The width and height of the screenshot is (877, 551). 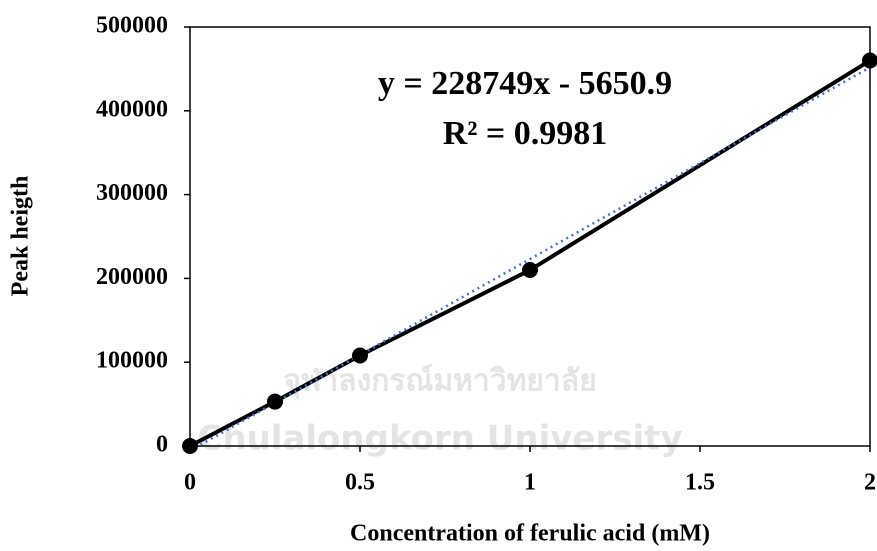 I want to click on y-tick-label: 400000, so click(x=132, y=109).